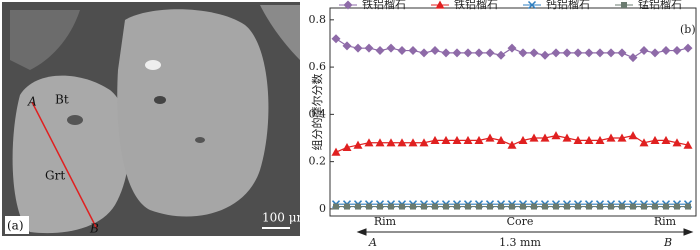 The image size is (700, 250). What do you see at coordinates (688, 29) in the screenshot?
I see `panel-label: (b)` at bounding box center [688, 29].